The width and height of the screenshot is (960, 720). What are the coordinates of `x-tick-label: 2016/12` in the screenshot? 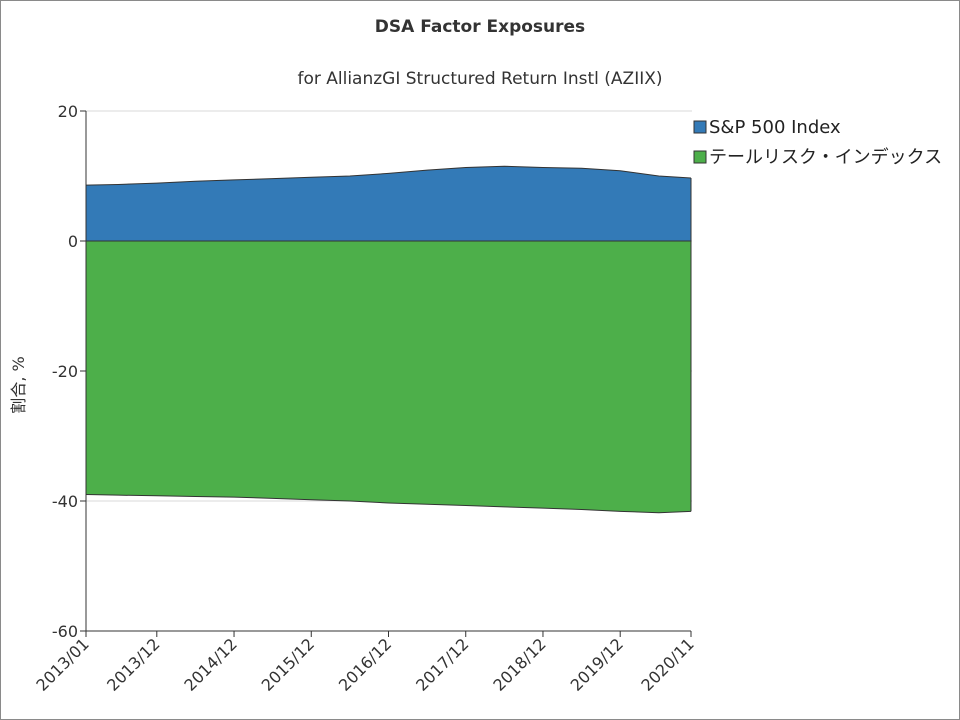 It's located at (365, 664).